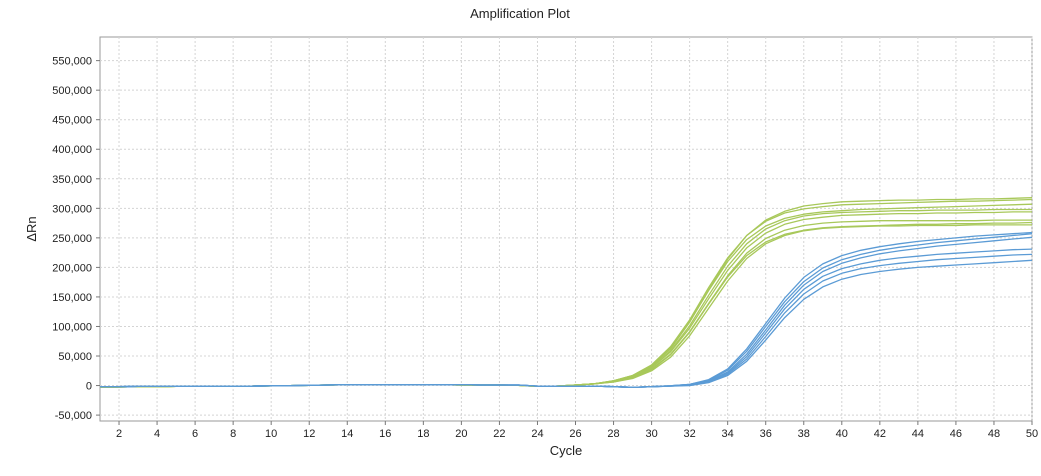 This screenshot has width=1041, height=476. What do you see at coordinates (918, 434) in the screenshot?
I see `x-tick-label: 44` at bounding box center [918, 434].